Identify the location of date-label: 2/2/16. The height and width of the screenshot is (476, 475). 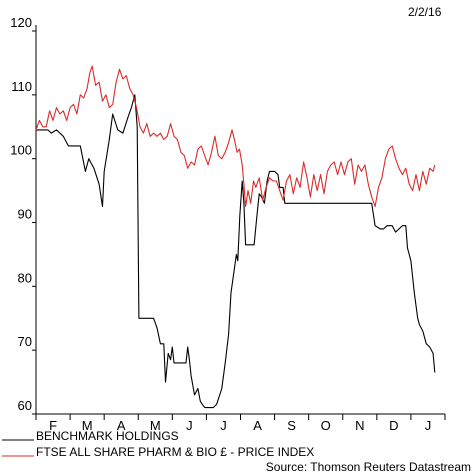
(425, 12).